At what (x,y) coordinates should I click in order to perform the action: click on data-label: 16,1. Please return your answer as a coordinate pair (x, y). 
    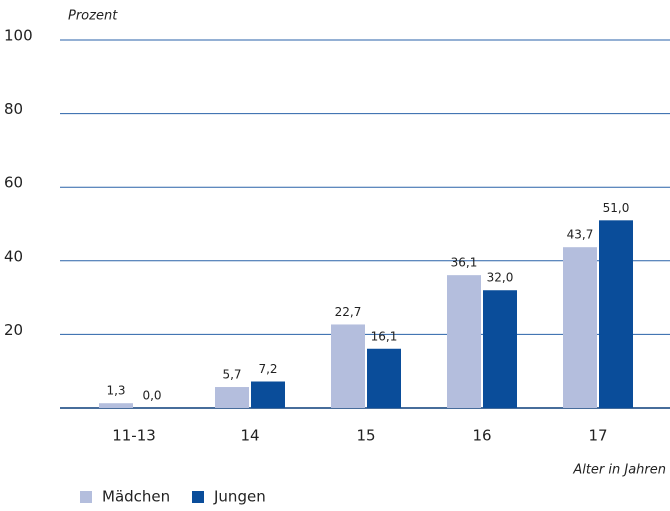
    Looking at the image, I should click on (384, 336).